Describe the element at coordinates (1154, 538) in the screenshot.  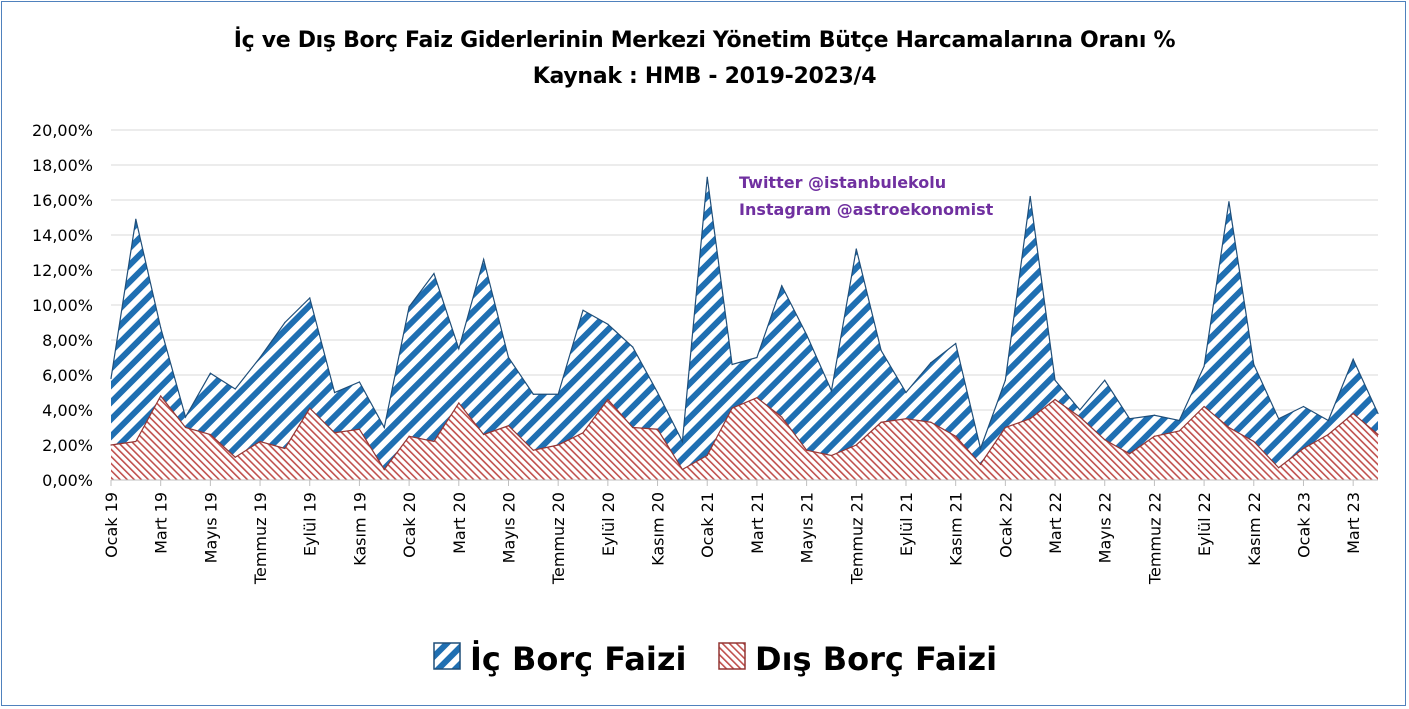
I see `x-tick-label: Temmuz 22` at that location.